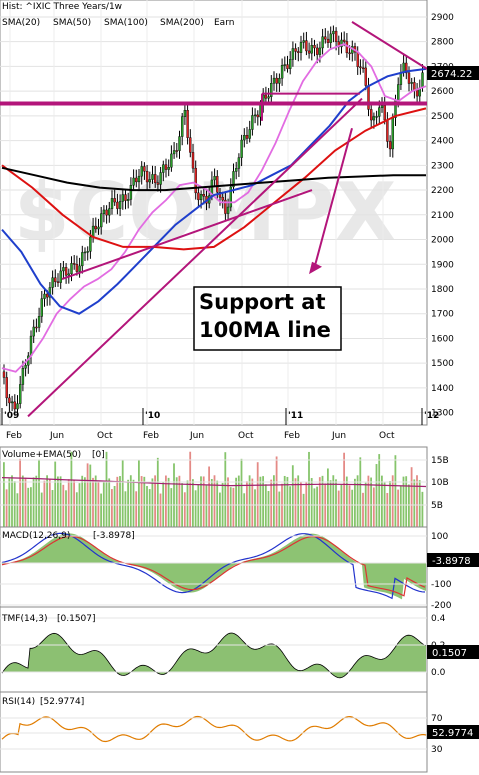  Describe the element at coordinates (437, 750) in the screenshot. I see `y-tick-label: 30` at that location.